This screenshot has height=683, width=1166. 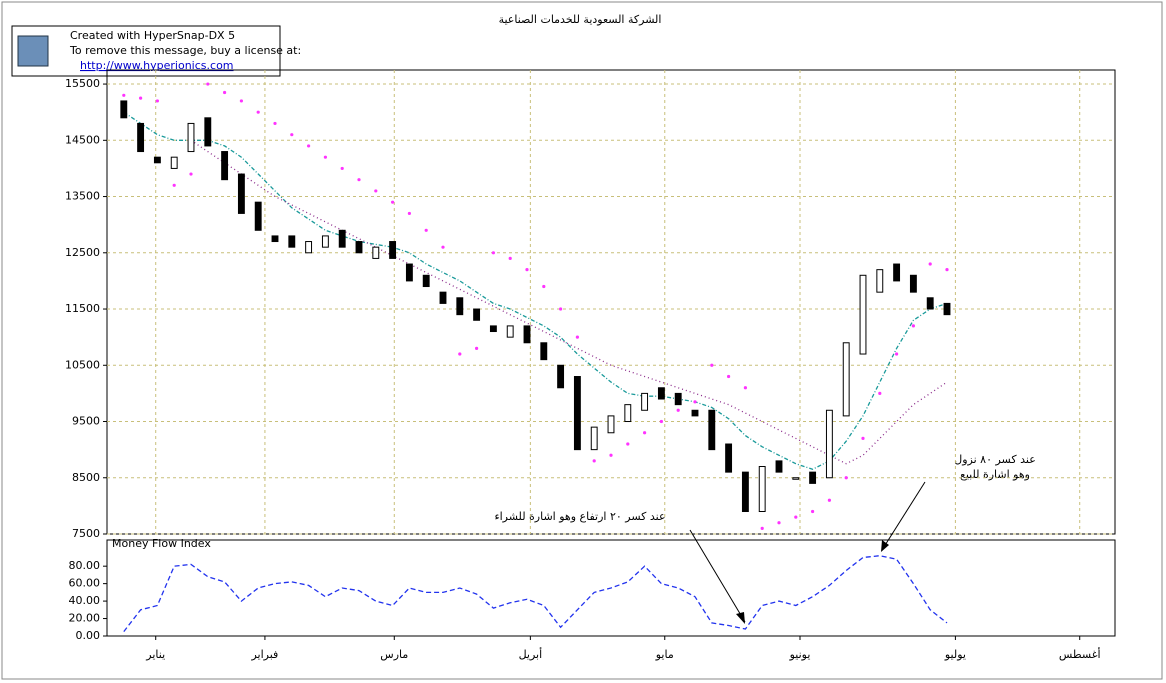 What do you see at coordinates (82, 252) in the screenshot?
I see `y-tick-label: 12500` at bounding box center [82, 252].